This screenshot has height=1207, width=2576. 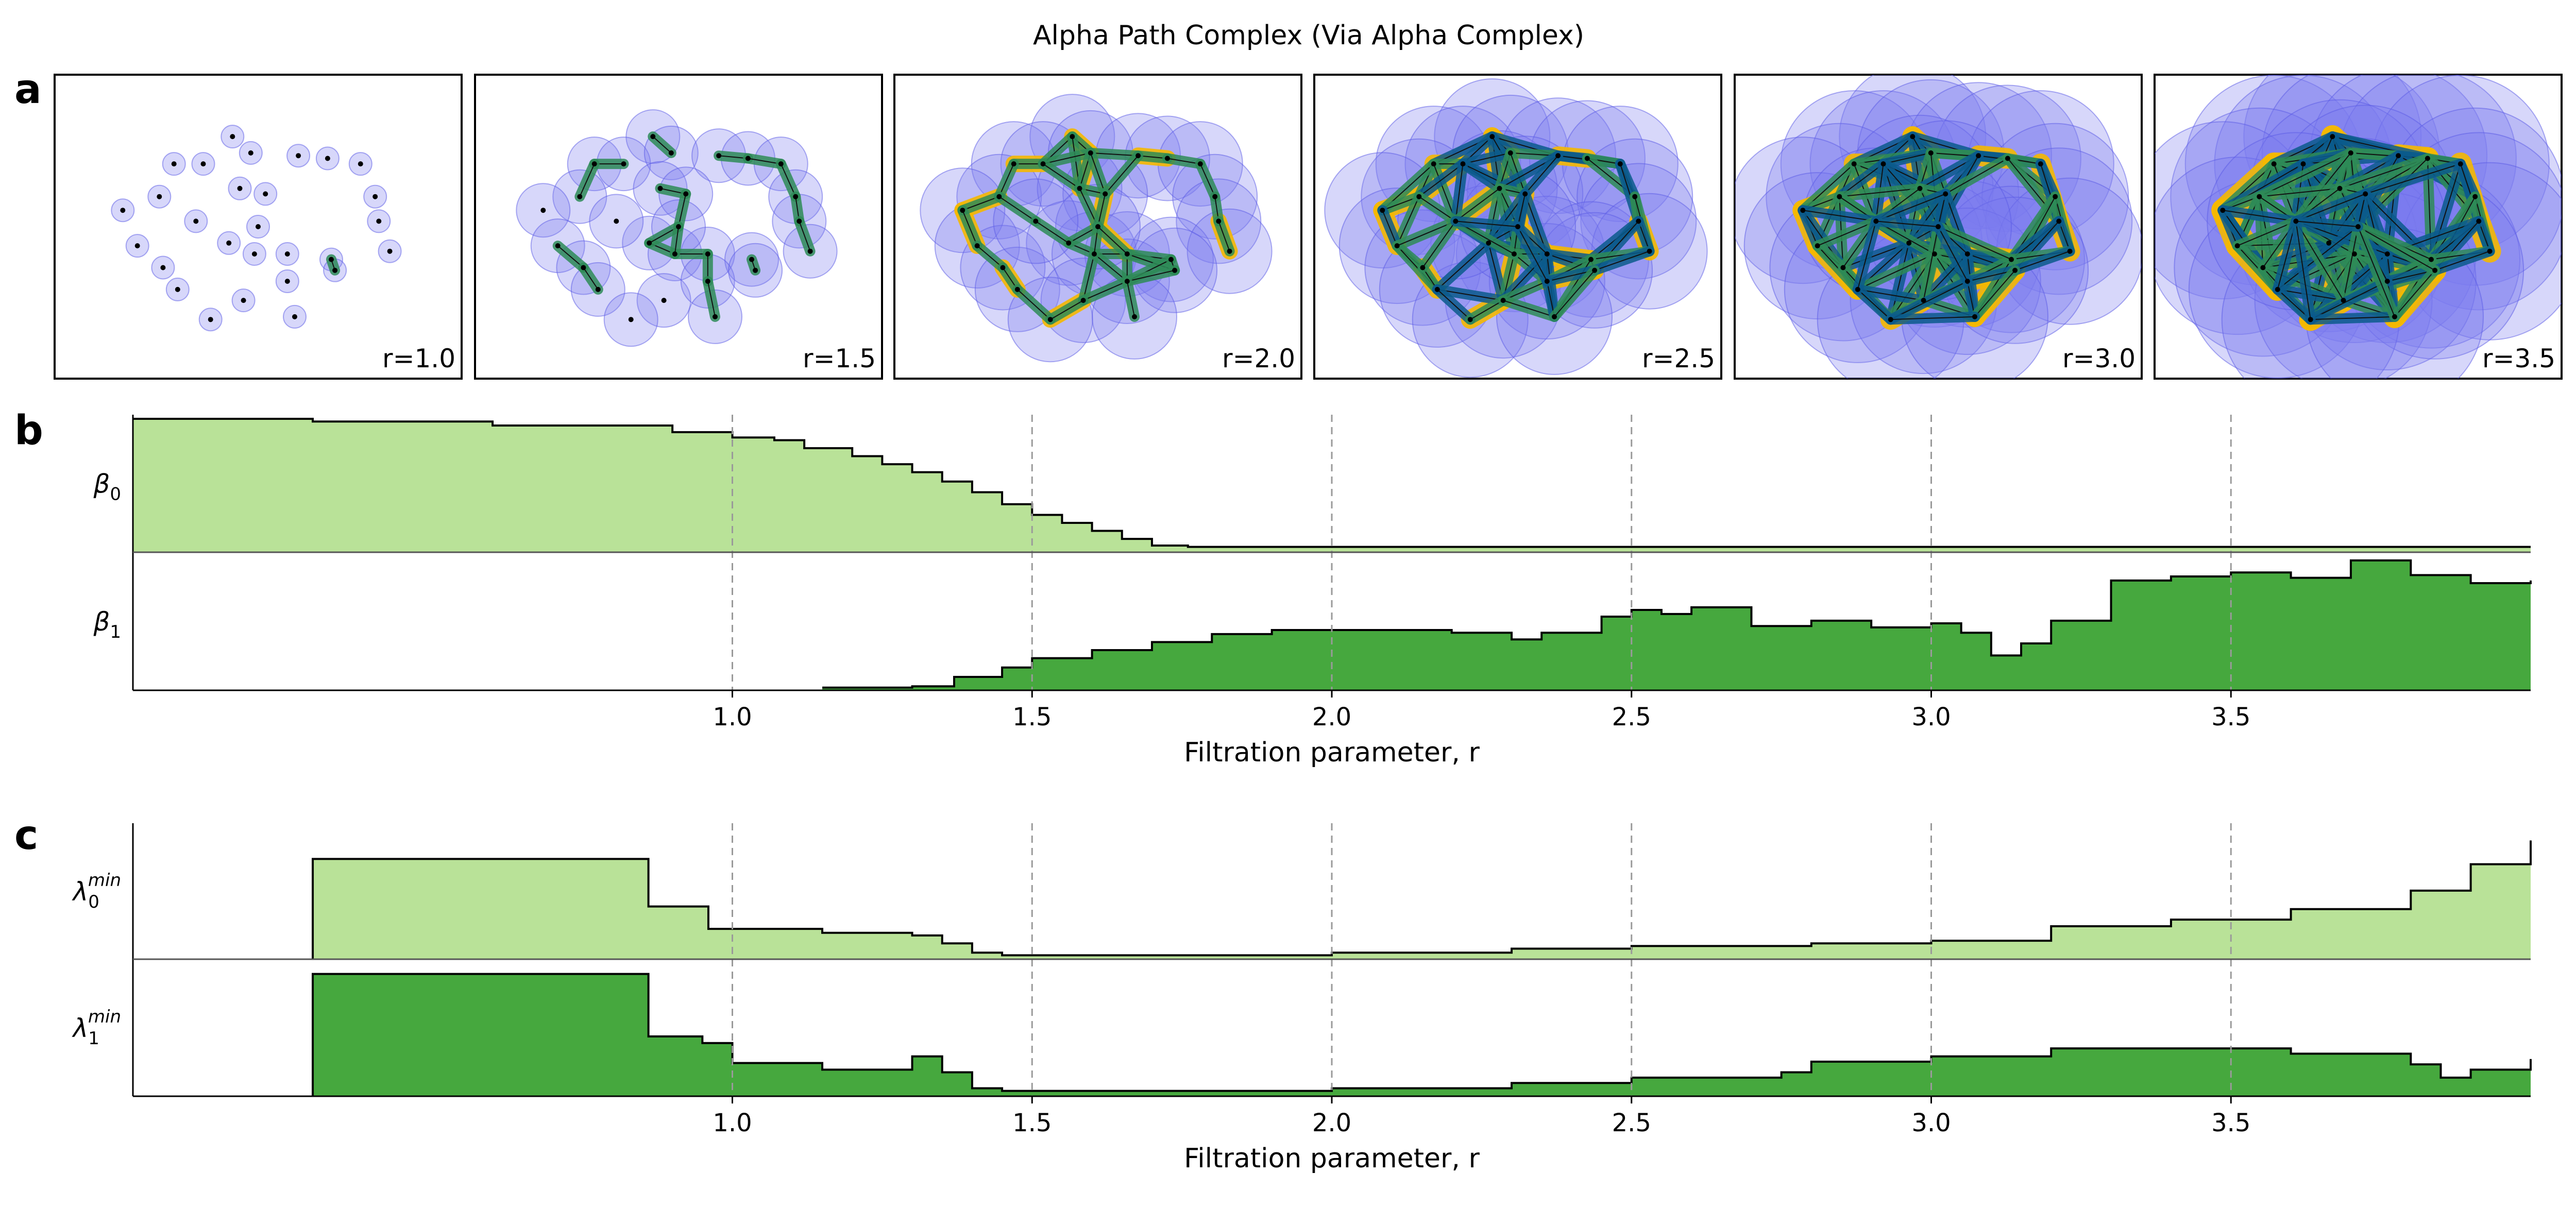 I want to click on x-tick-label: 1.5, so click(x=1032, y=1123).